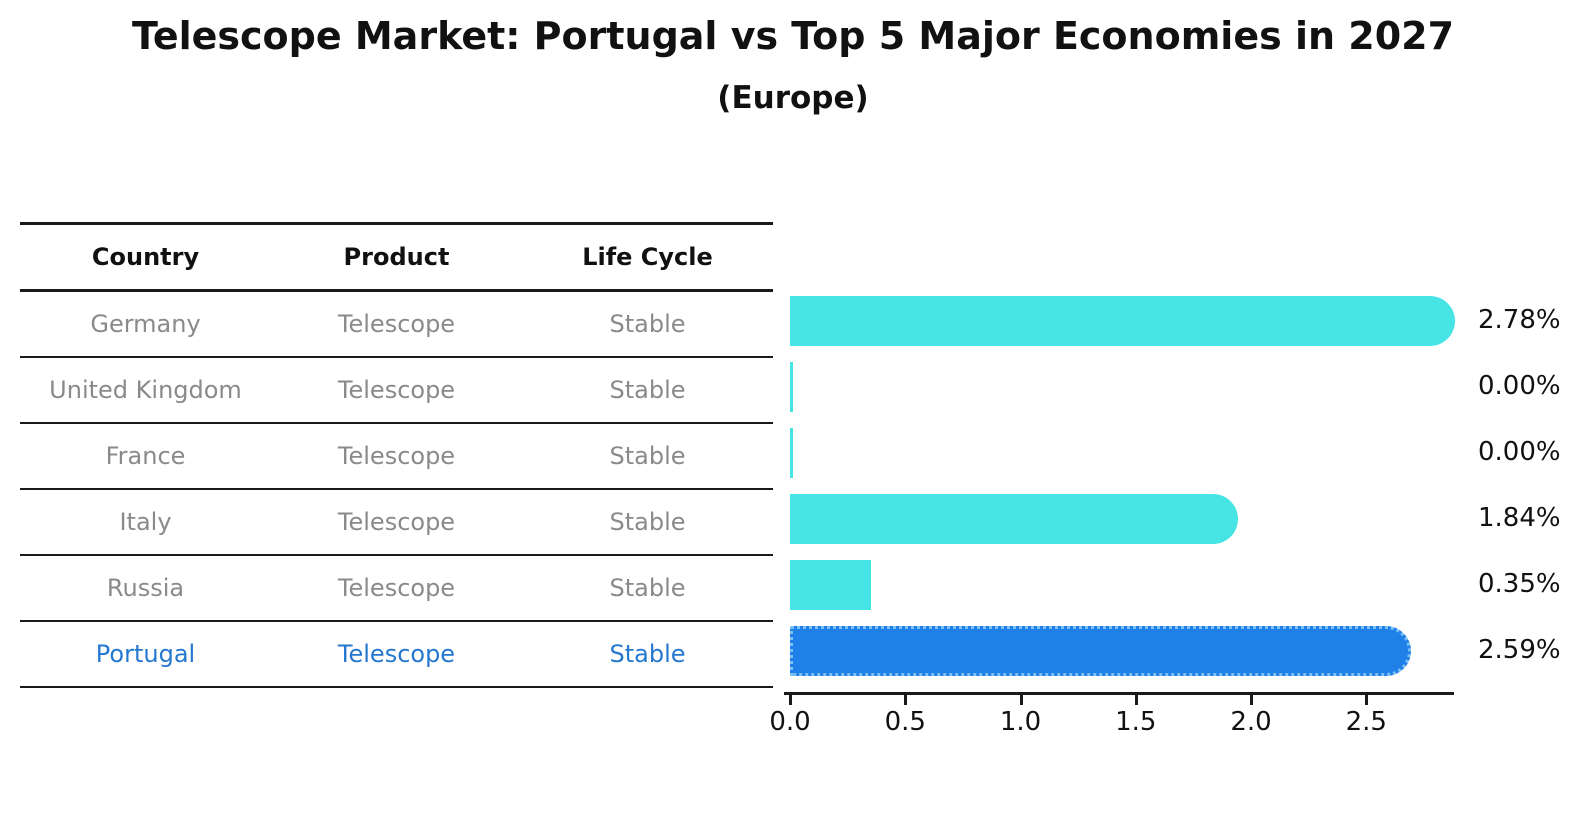  I want to click on value-label: 2.59%, so click(1519, 650).